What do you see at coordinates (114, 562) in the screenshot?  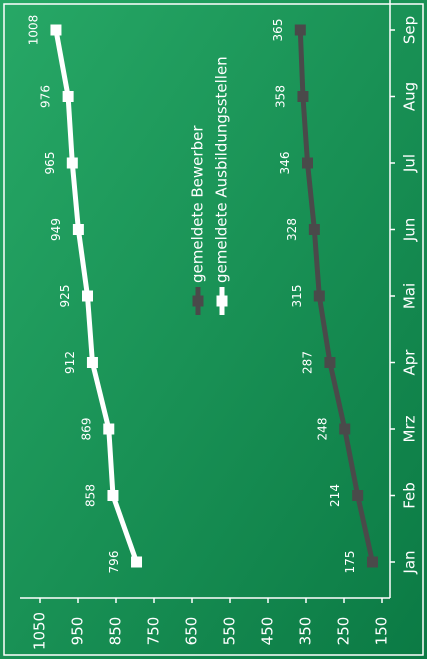 I see `data-label: 796` at bounding box center [114, 562].